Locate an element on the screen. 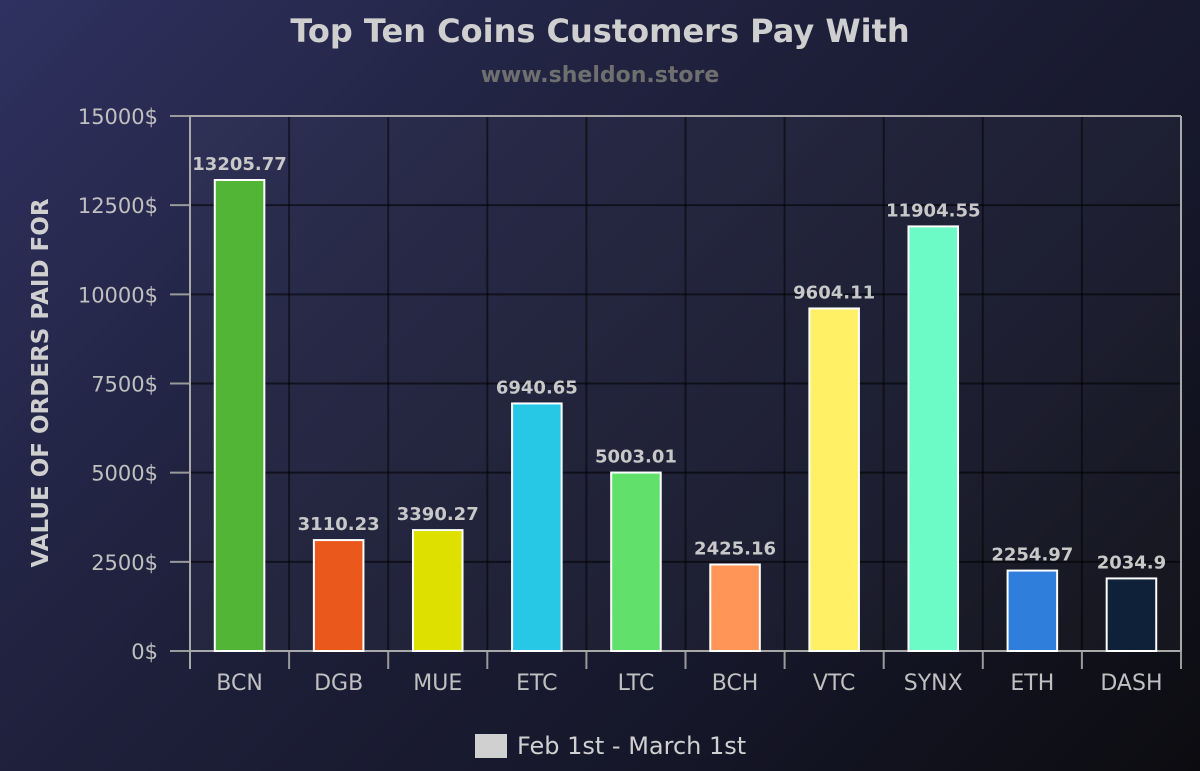  bar-dgb is located at coordinates (338, 596).